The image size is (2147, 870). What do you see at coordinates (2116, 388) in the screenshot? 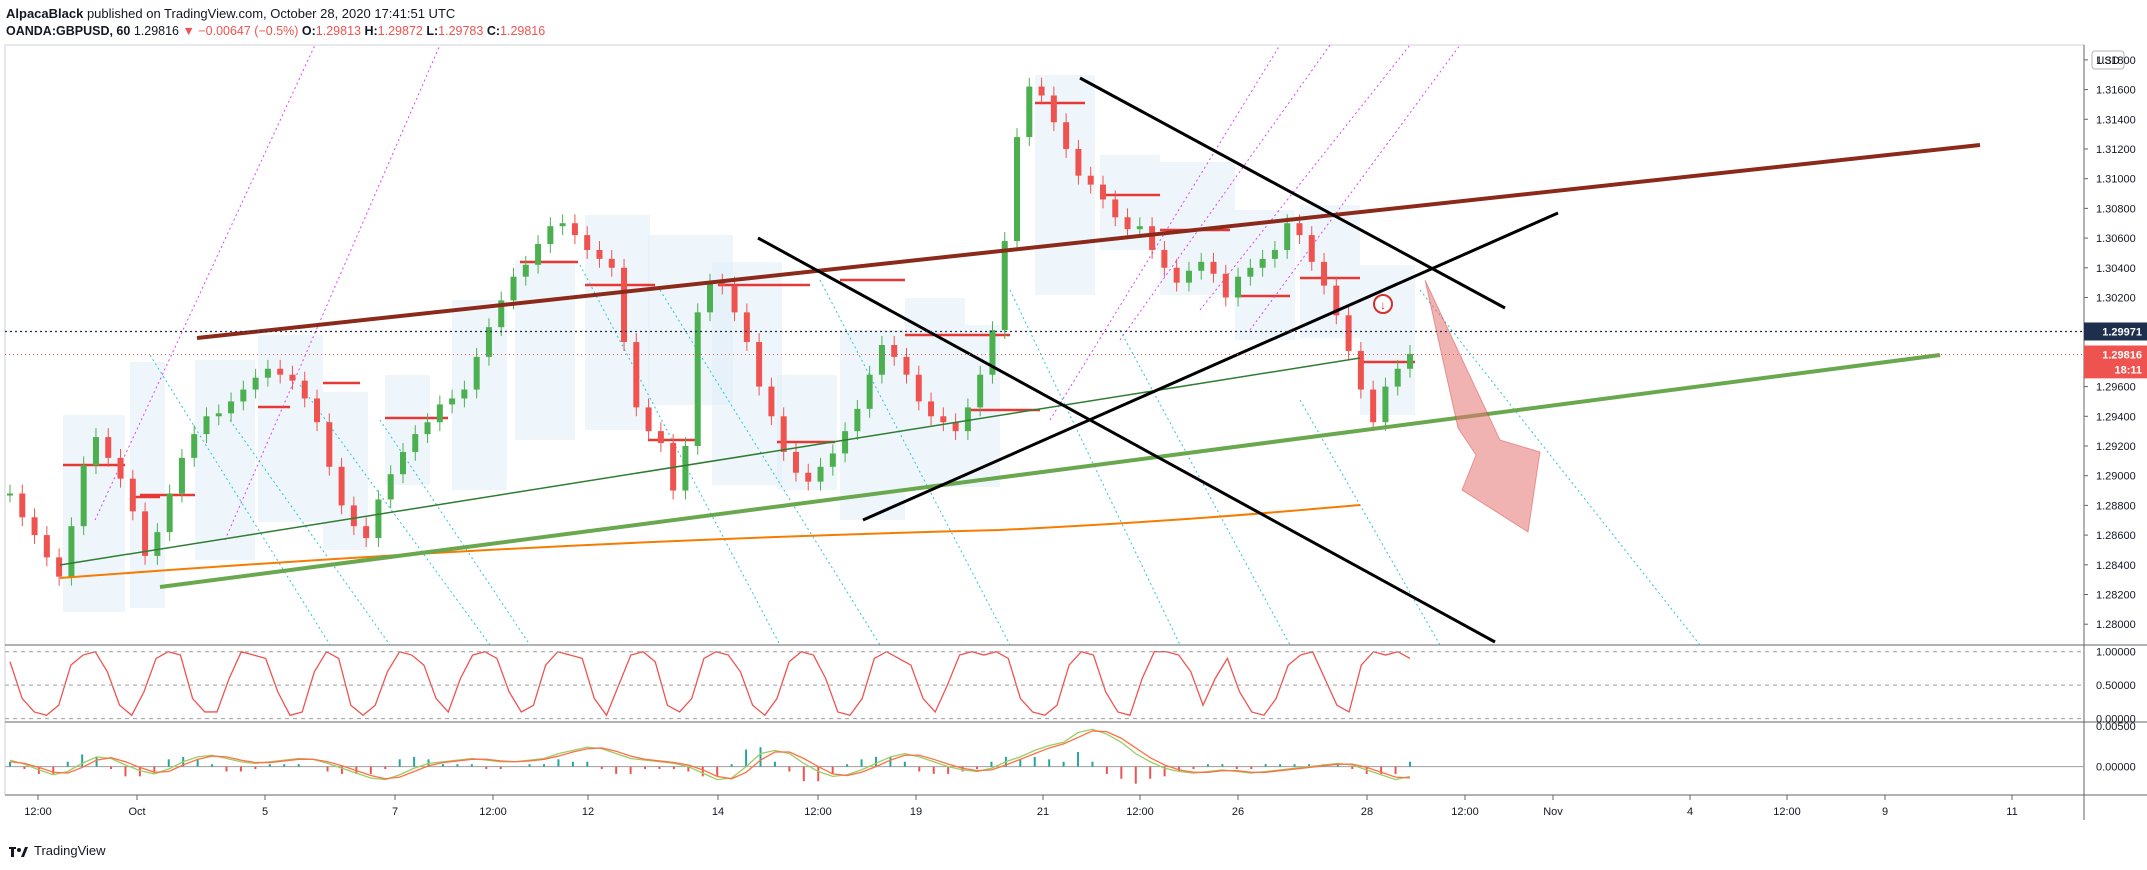
I see `price-tick-label: 1.29600` at bounding box center [2116, 388].